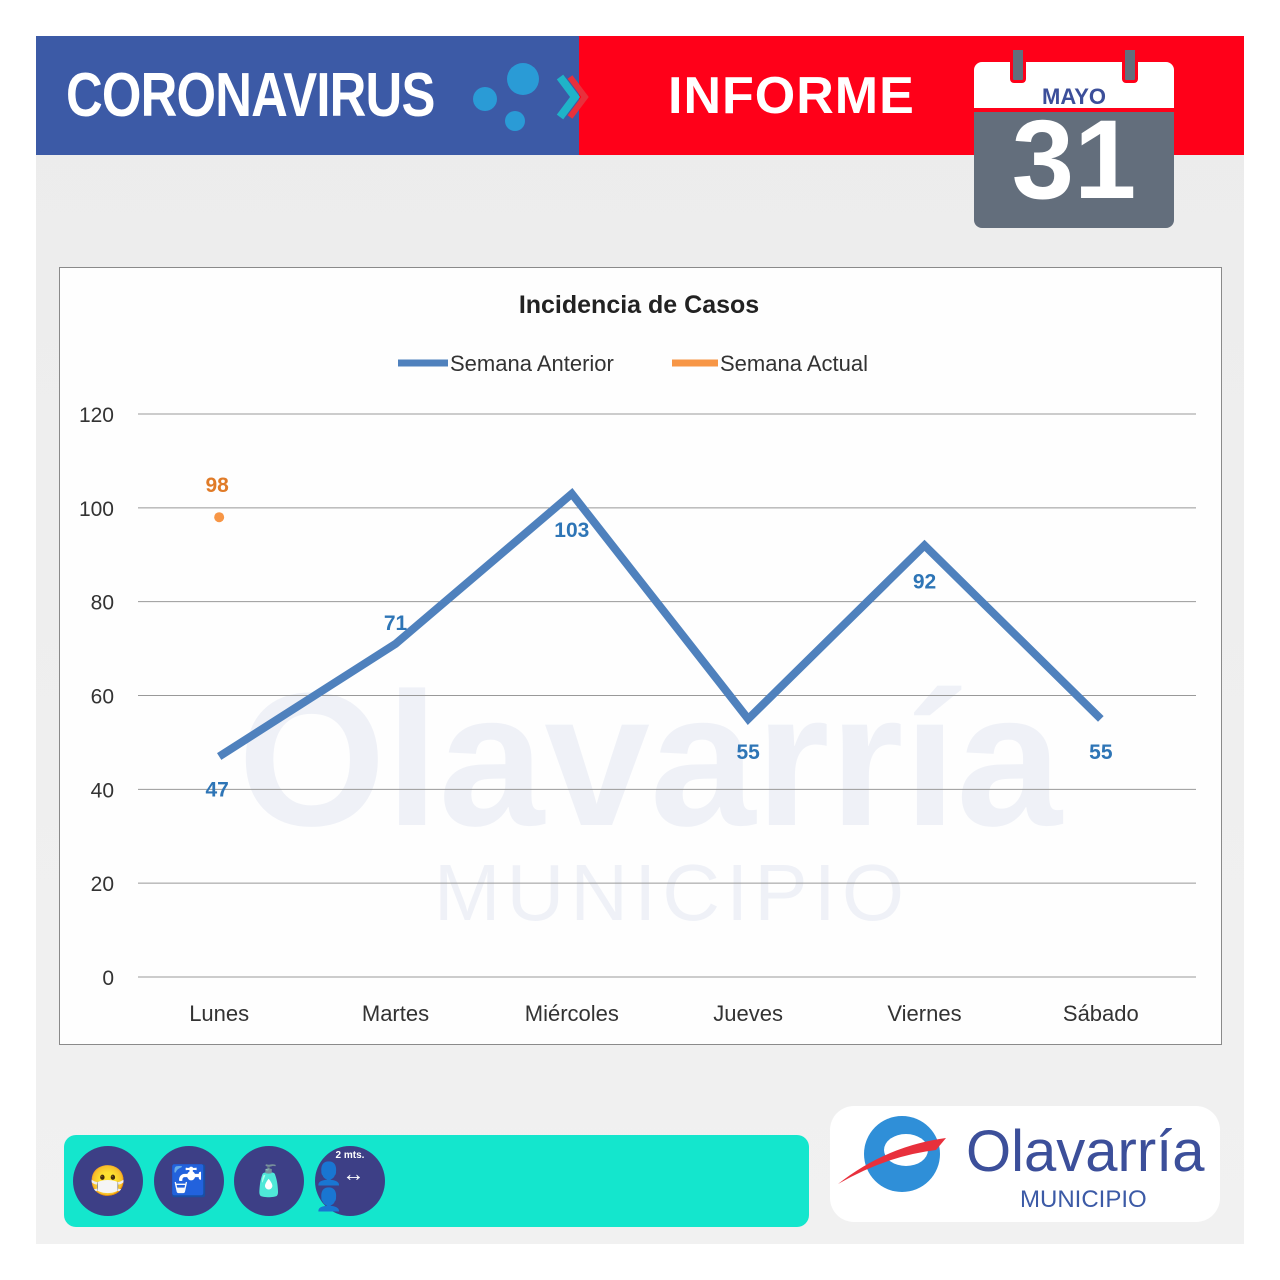  Describe the element at coordinates (924, 581) in the screenshot. I see `data-label-anterior: 92` at that location.